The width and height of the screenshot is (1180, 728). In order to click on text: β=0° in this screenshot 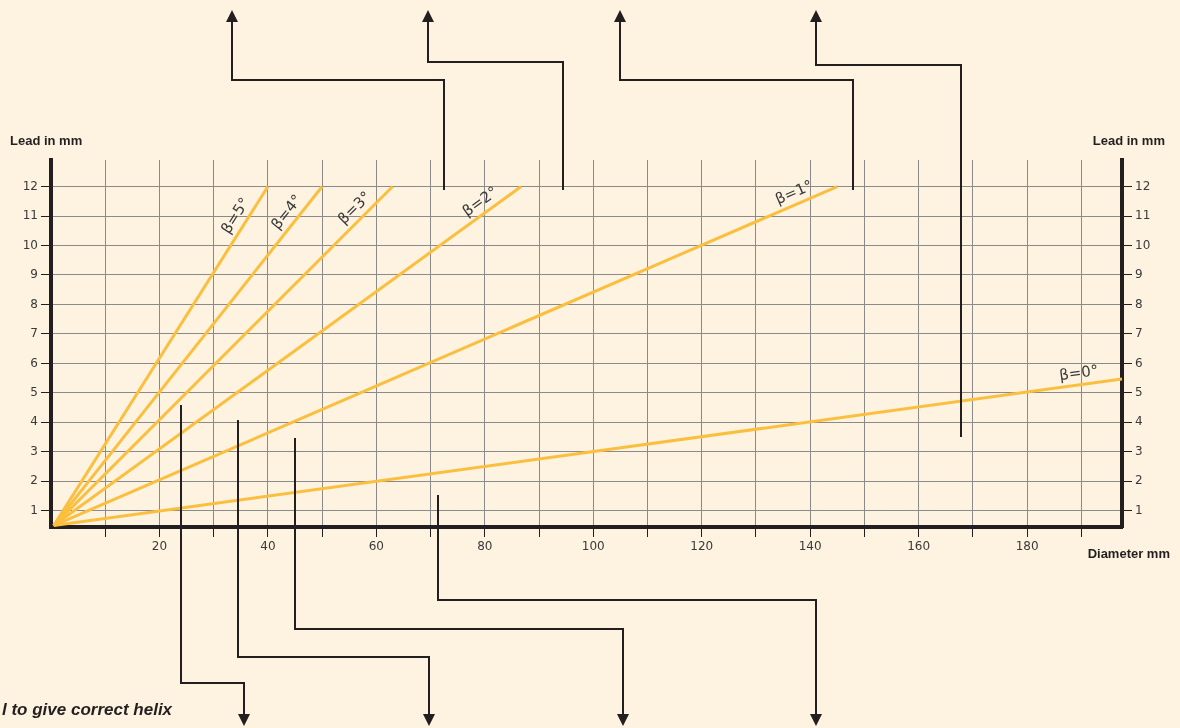, I will do `click(1079, 373)`.